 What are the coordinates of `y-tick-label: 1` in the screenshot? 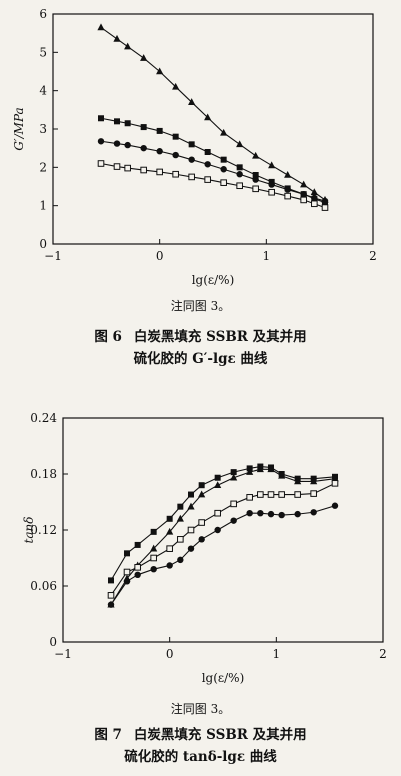 It's located at (43, 206).